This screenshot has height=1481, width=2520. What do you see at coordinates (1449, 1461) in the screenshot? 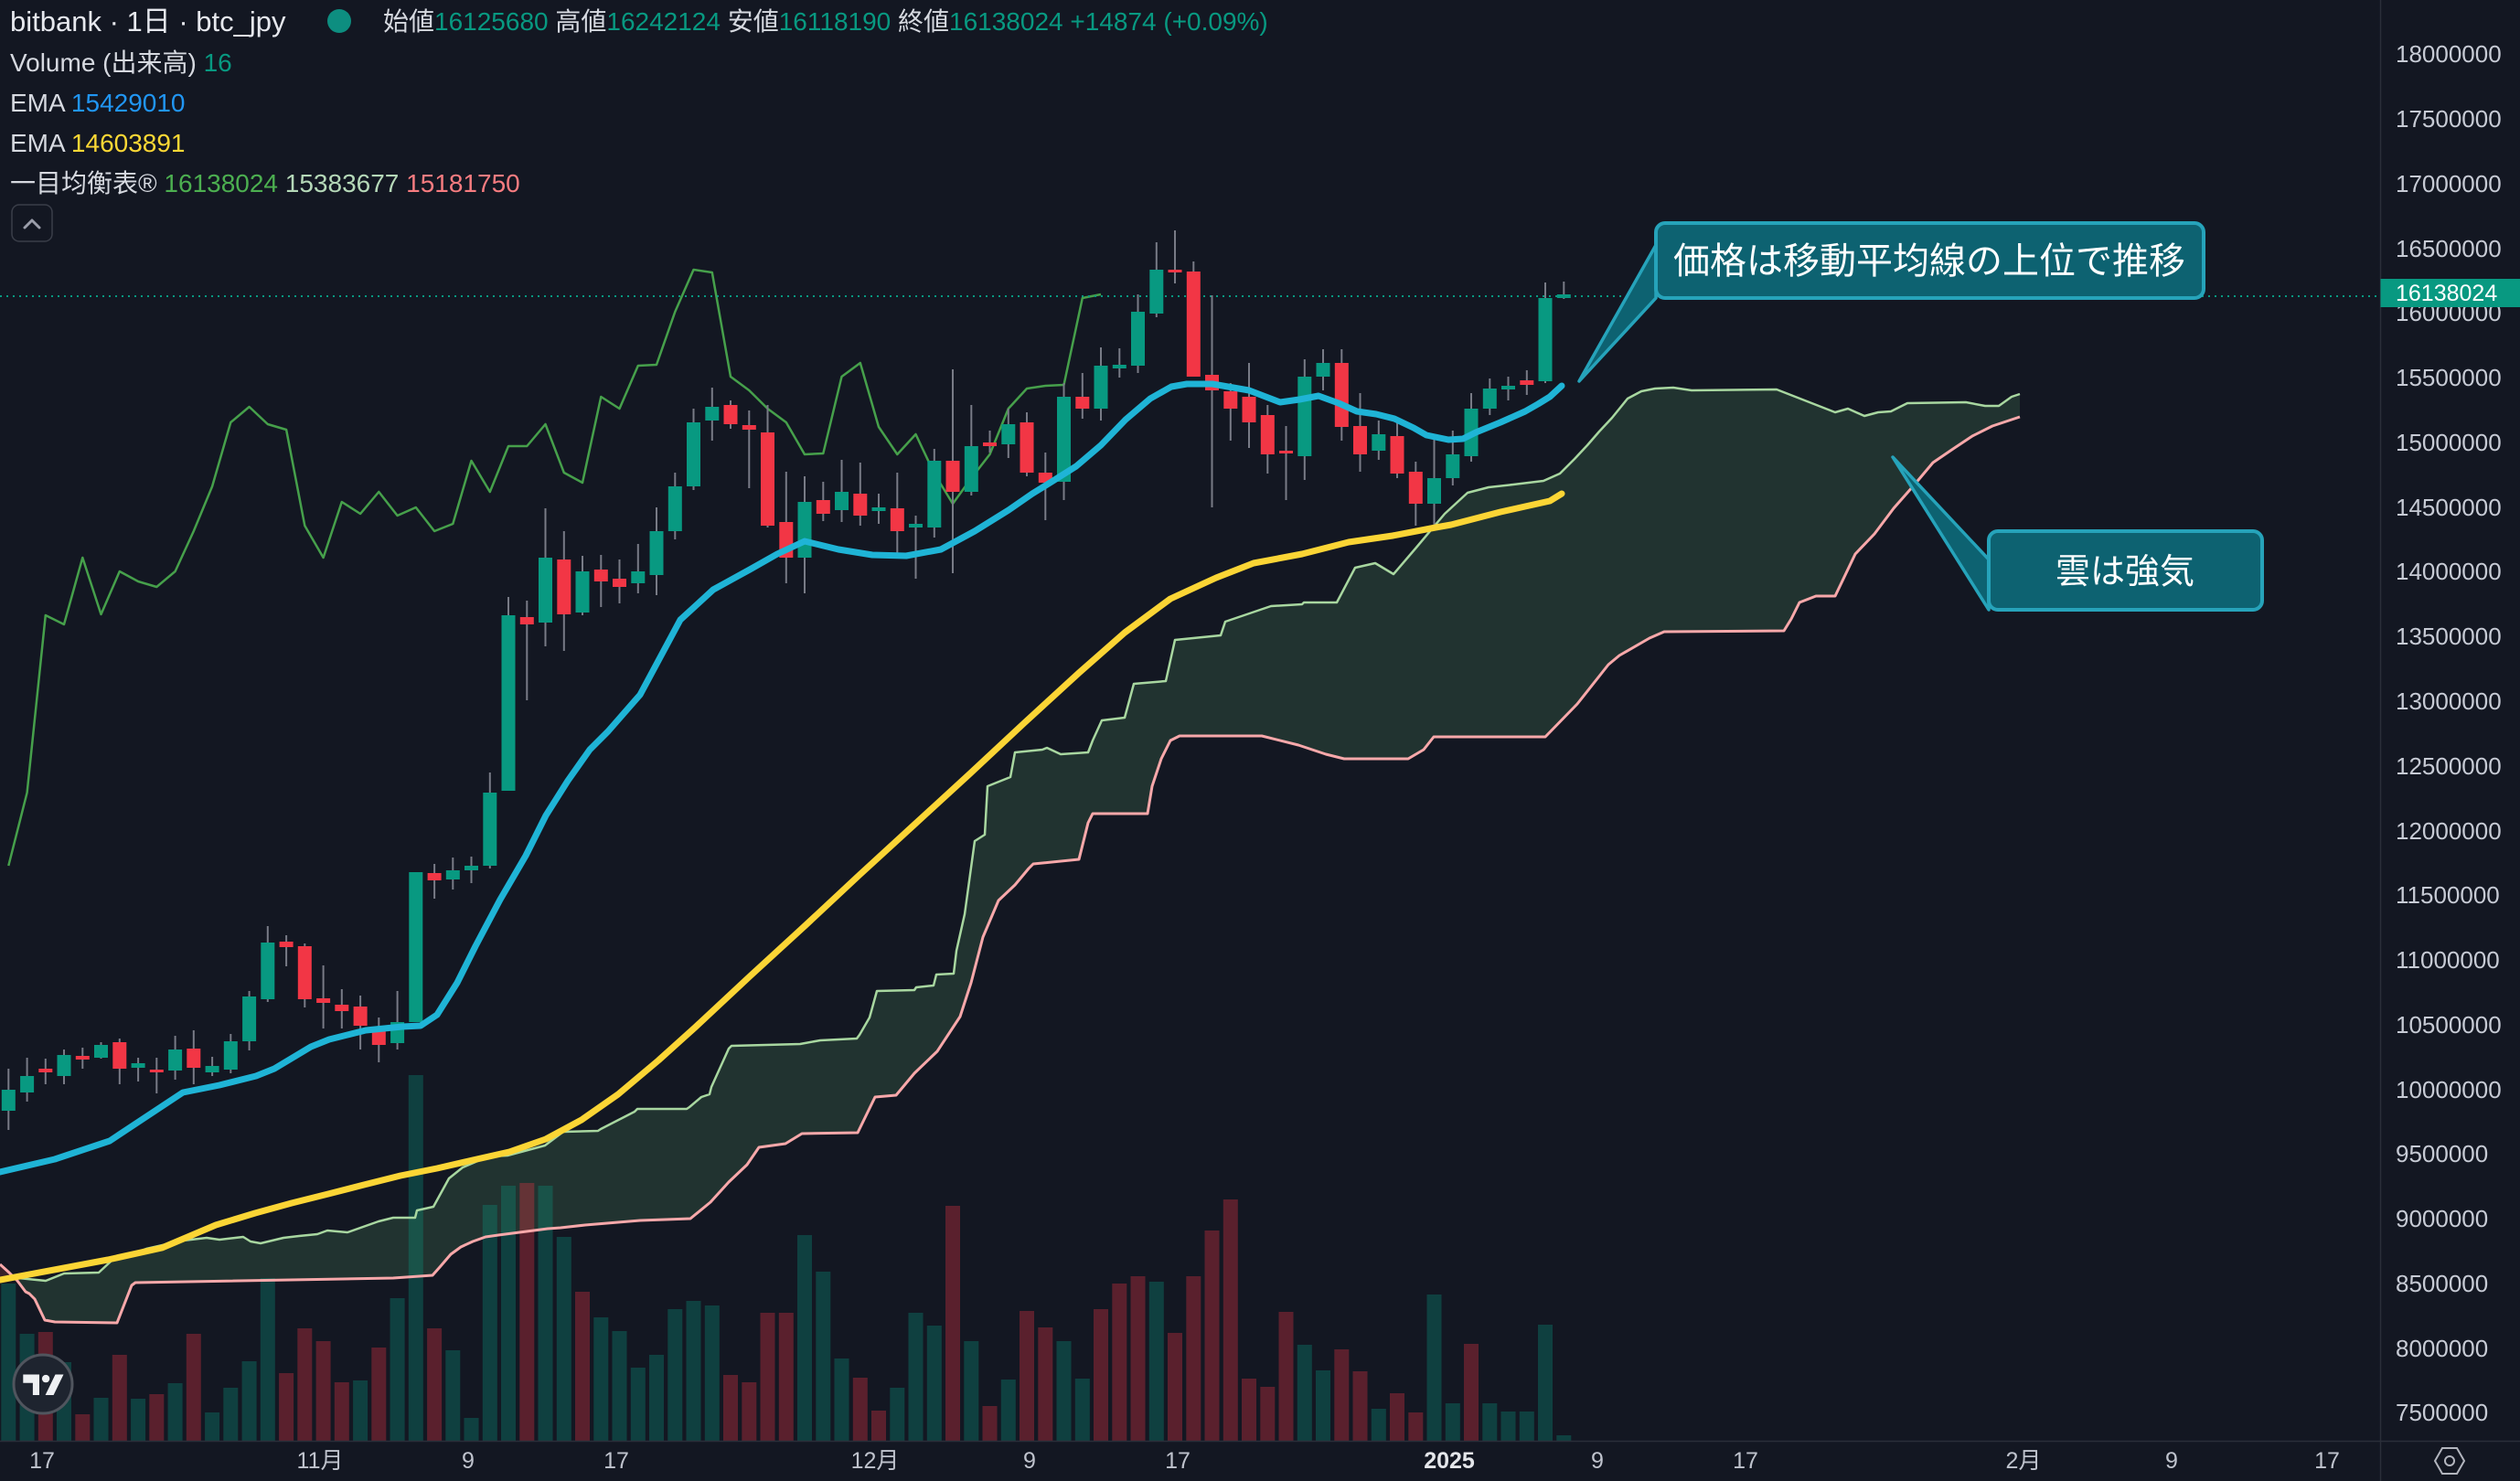
I see `svg-text: 2025` at bounding box center [1449, 1461].